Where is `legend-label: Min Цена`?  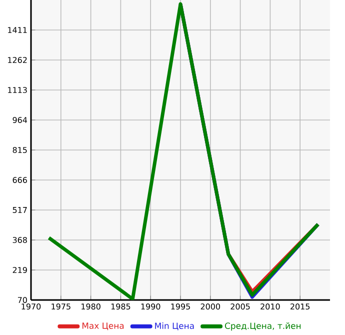
legend-label: Min Цена is located at coordinates (174, 326).